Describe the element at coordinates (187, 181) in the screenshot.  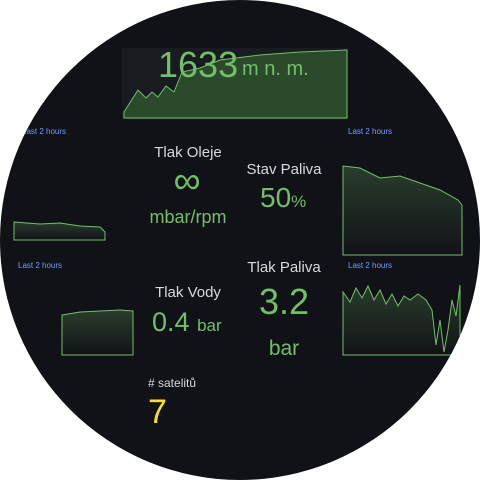
I see `oil-value: ∞` at that location.